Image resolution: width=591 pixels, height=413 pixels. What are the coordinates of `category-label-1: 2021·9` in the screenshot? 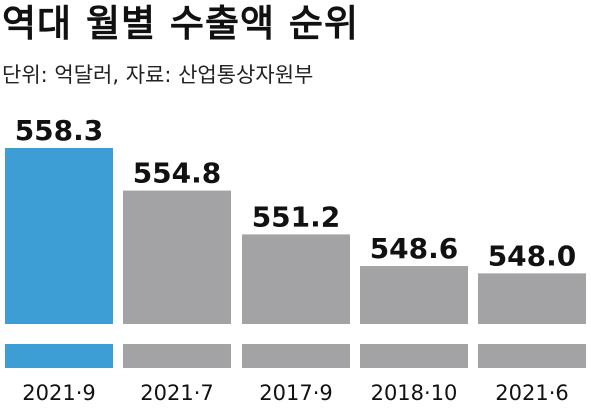 It's located at (58, 393).